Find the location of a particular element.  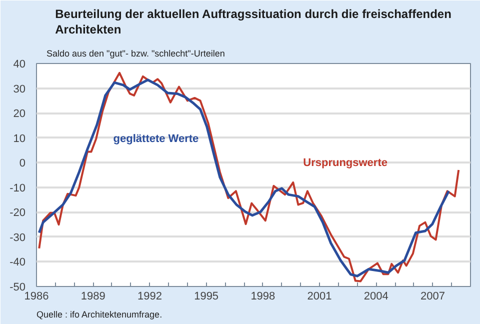

x-tick-label: 2007 is located at coordinates (433, 296).